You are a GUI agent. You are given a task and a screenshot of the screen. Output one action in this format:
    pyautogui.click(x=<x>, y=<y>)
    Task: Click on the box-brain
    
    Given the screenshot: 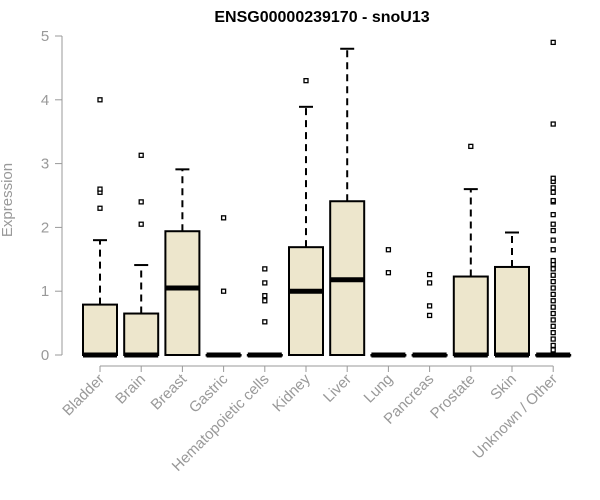 What is the action you would take?
    pyautogui.click(x=141, y=255)
    